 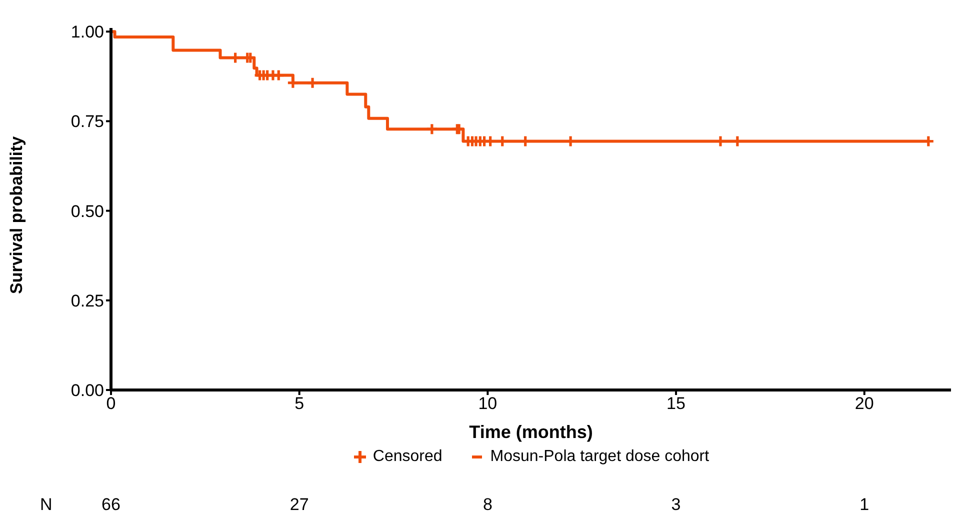 I want to click on x-axis-title: Time (months), so click(x=531, y=432).